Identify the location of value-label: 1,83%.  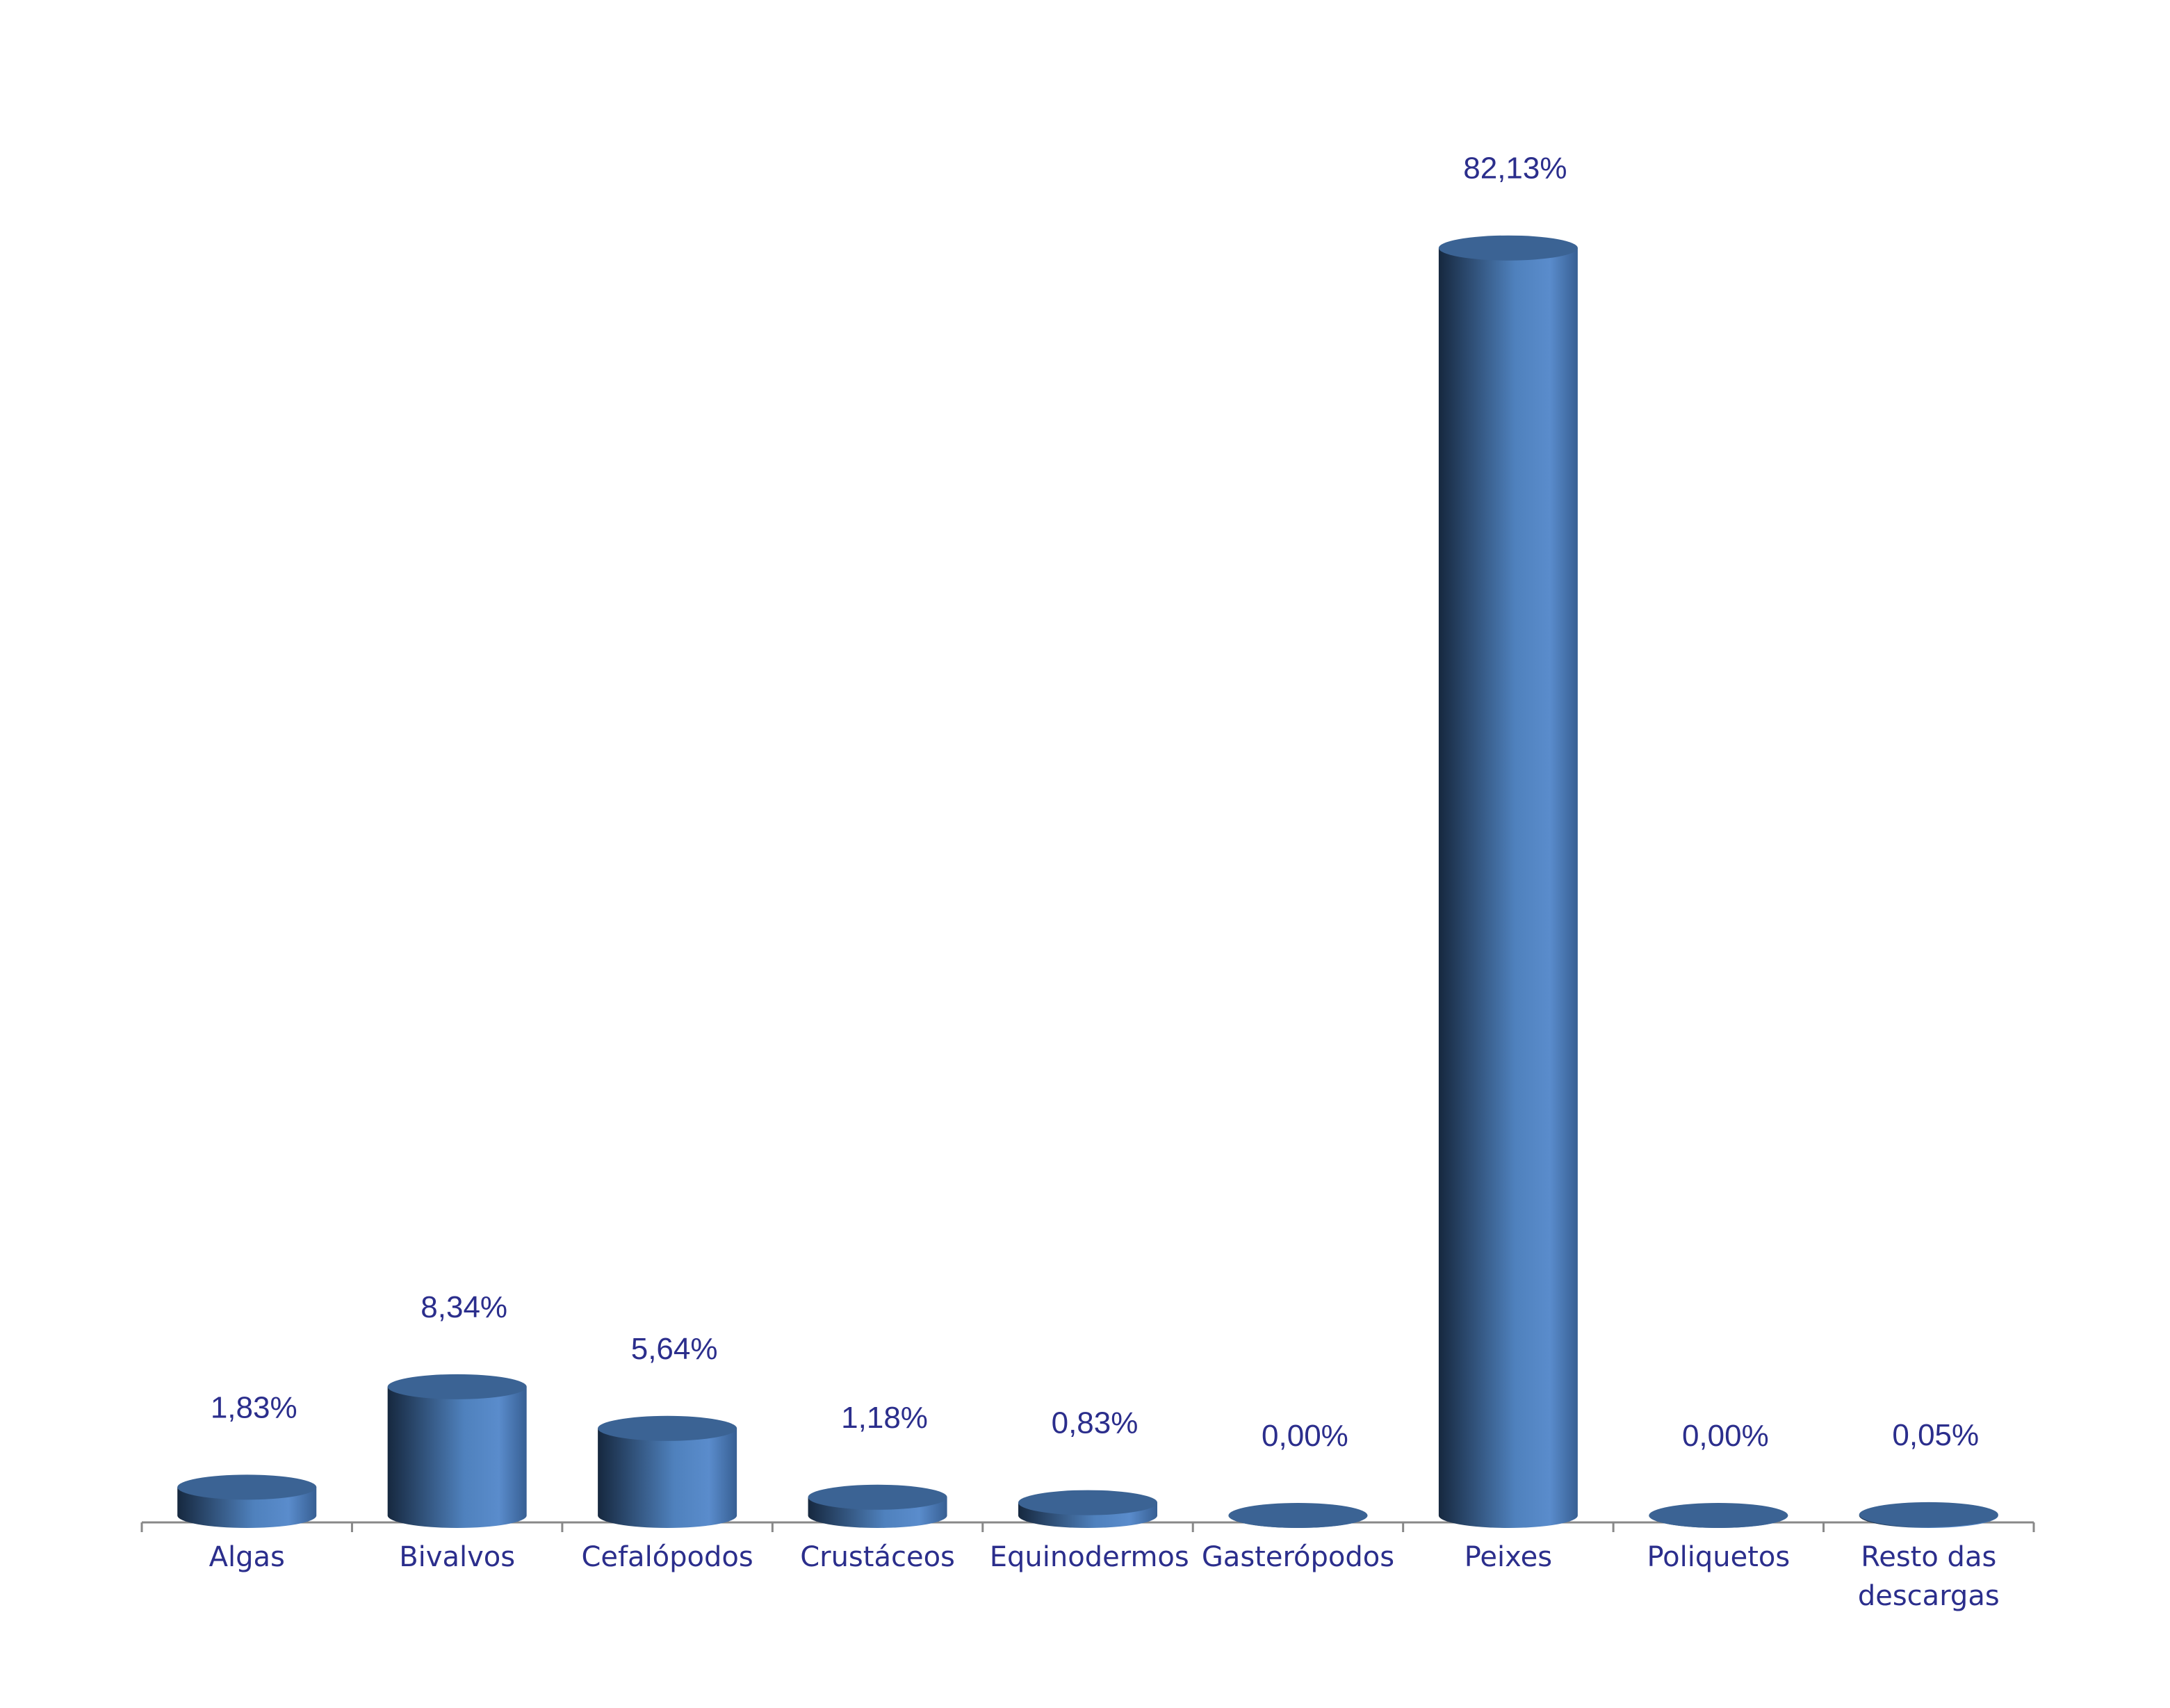
(254, 1407).